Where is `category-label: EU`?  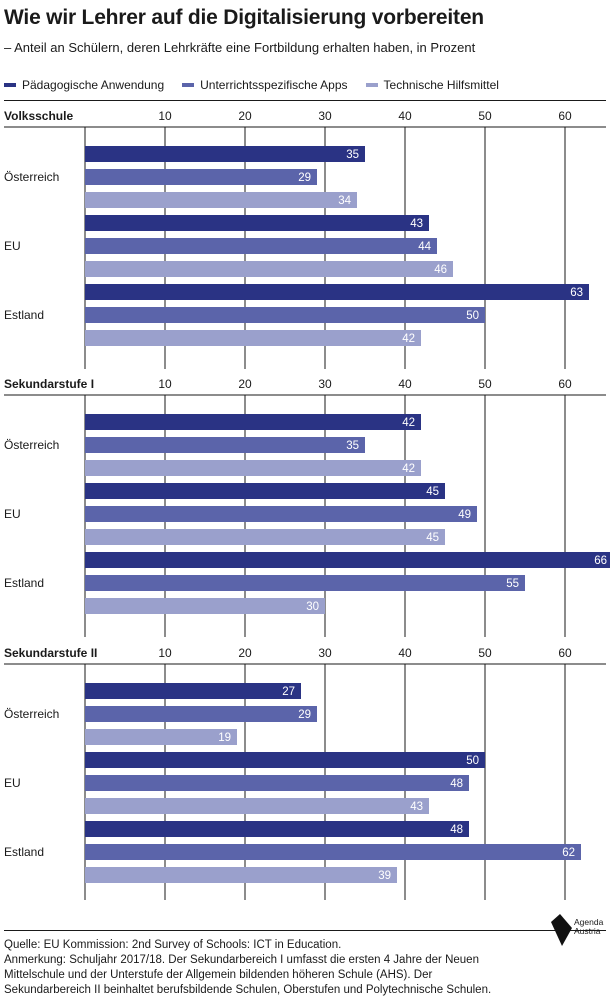 category-label: EU is located at coordinates (12, 246).